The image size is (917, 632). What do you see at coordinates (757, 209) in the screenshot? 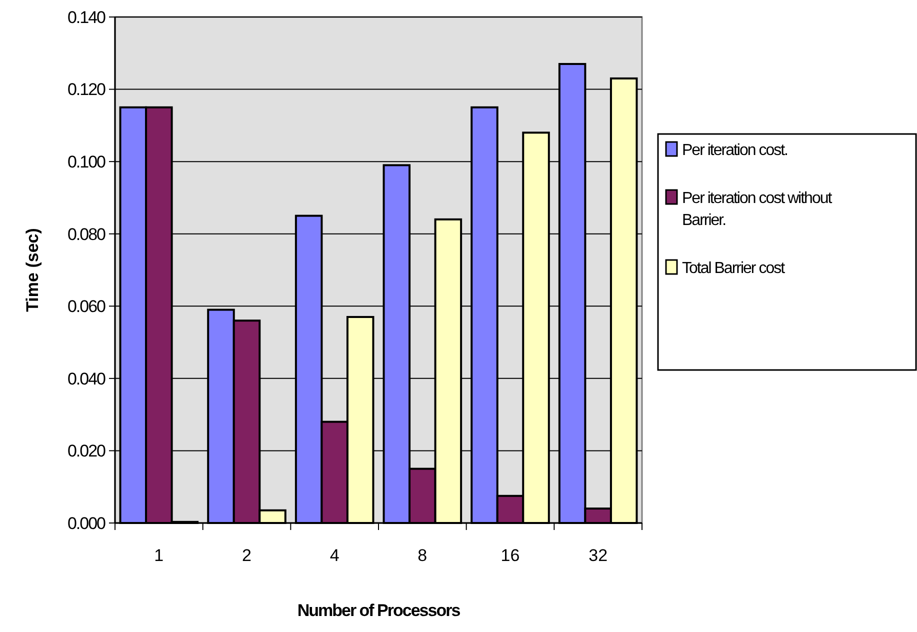
I see `legend-label: Per iteration cost without Barrier.` at bounding box center [757, 209].